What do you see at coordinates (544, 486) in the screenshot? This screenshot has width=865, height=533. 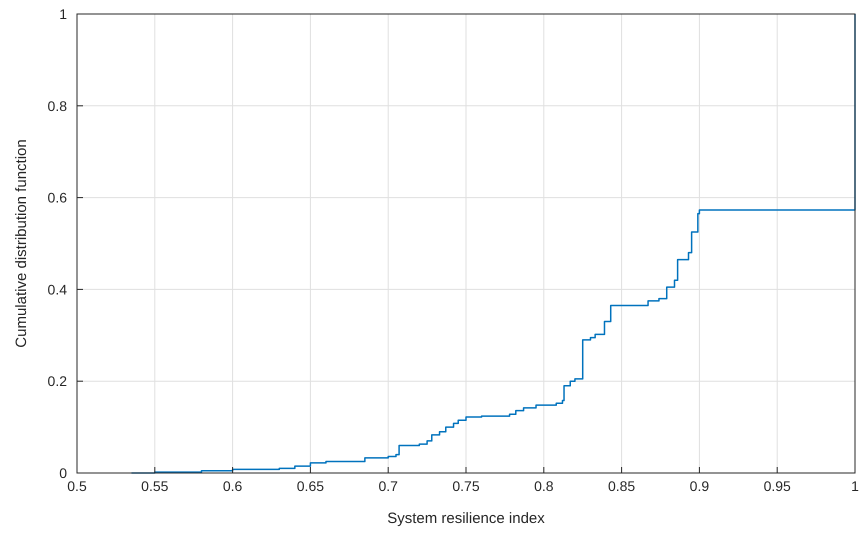 I see `x-tick-label: 0.8` at bounding box center [544, 486].